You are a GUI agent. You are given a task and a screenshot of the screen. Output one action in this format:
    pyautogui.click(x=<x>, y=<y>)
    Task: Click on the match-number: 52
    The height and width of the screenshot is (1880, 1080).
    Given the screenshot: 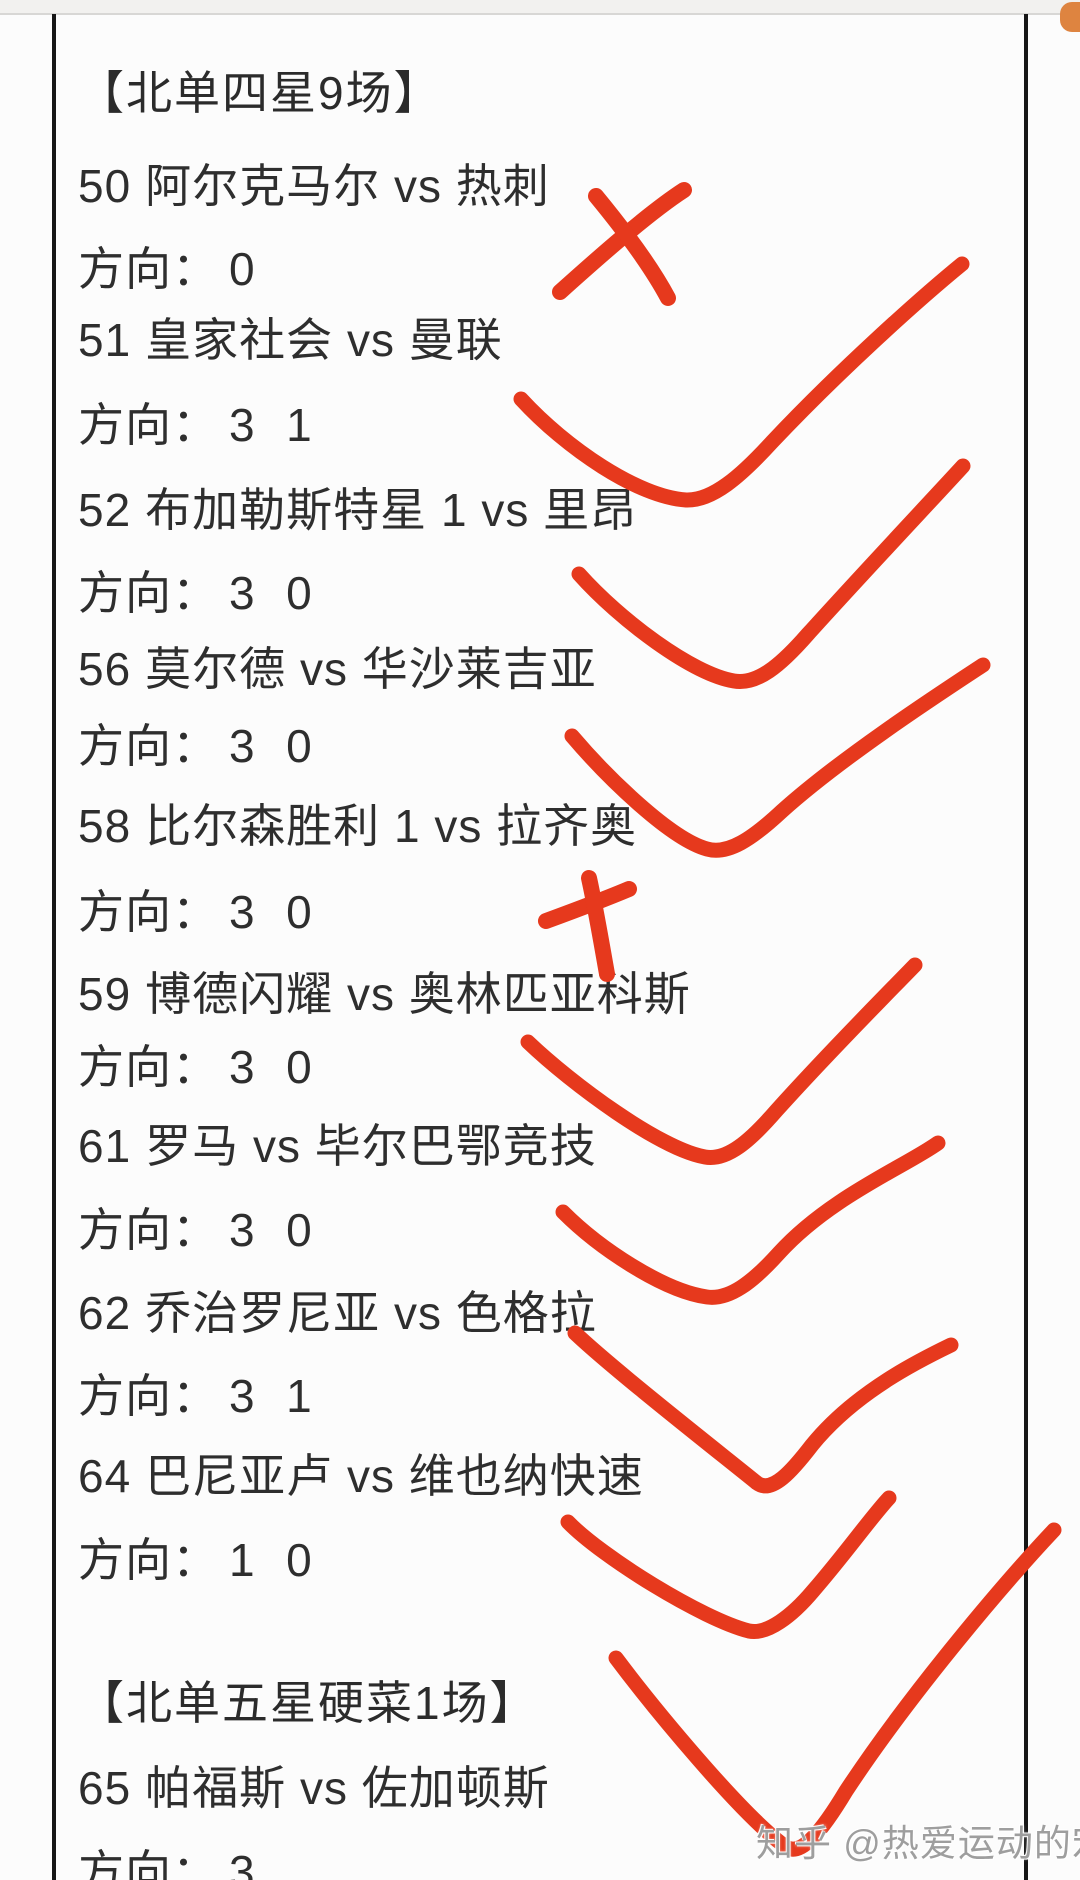 What is the action you would take?
    pyautogui.click(x=105, y=510)
    